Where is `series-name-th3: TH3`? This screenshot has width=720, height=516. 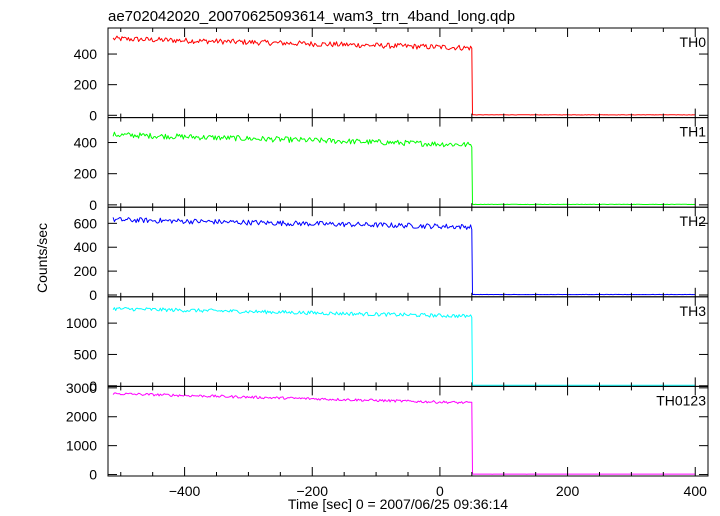 series-name-th3: TH3 is located at coordinates (693, 311).